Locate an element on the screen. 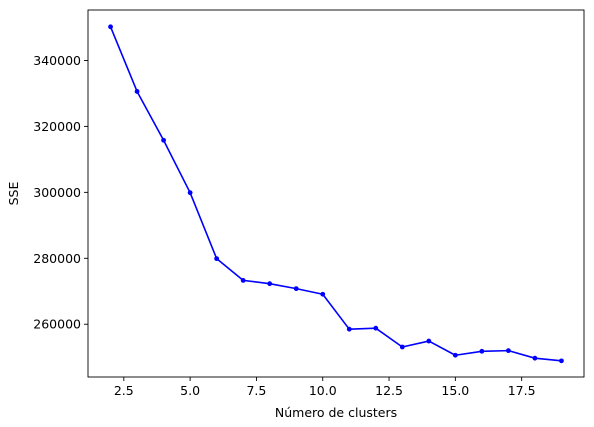 The image size is (594, 427). x-tick-label: 17.5 is located at coordinates (522, 390).